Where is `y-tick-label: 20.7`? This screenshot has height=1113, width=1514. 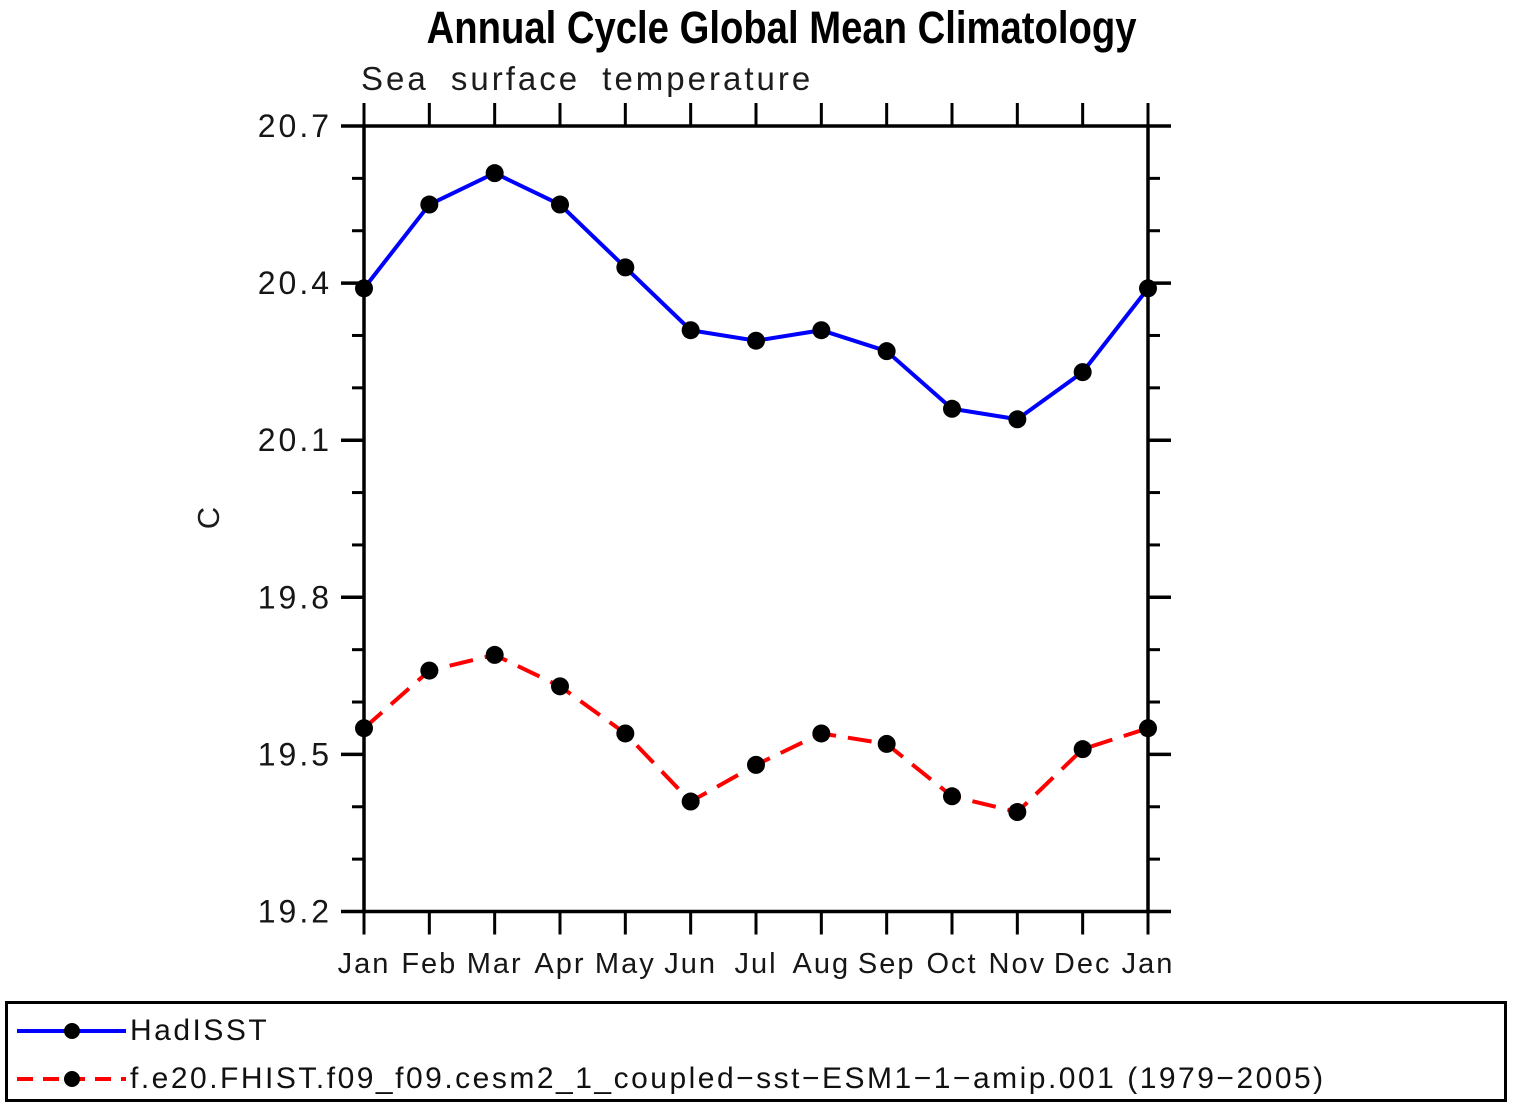 y-tick-label: 20.7 is located at coordinates (295, 126).